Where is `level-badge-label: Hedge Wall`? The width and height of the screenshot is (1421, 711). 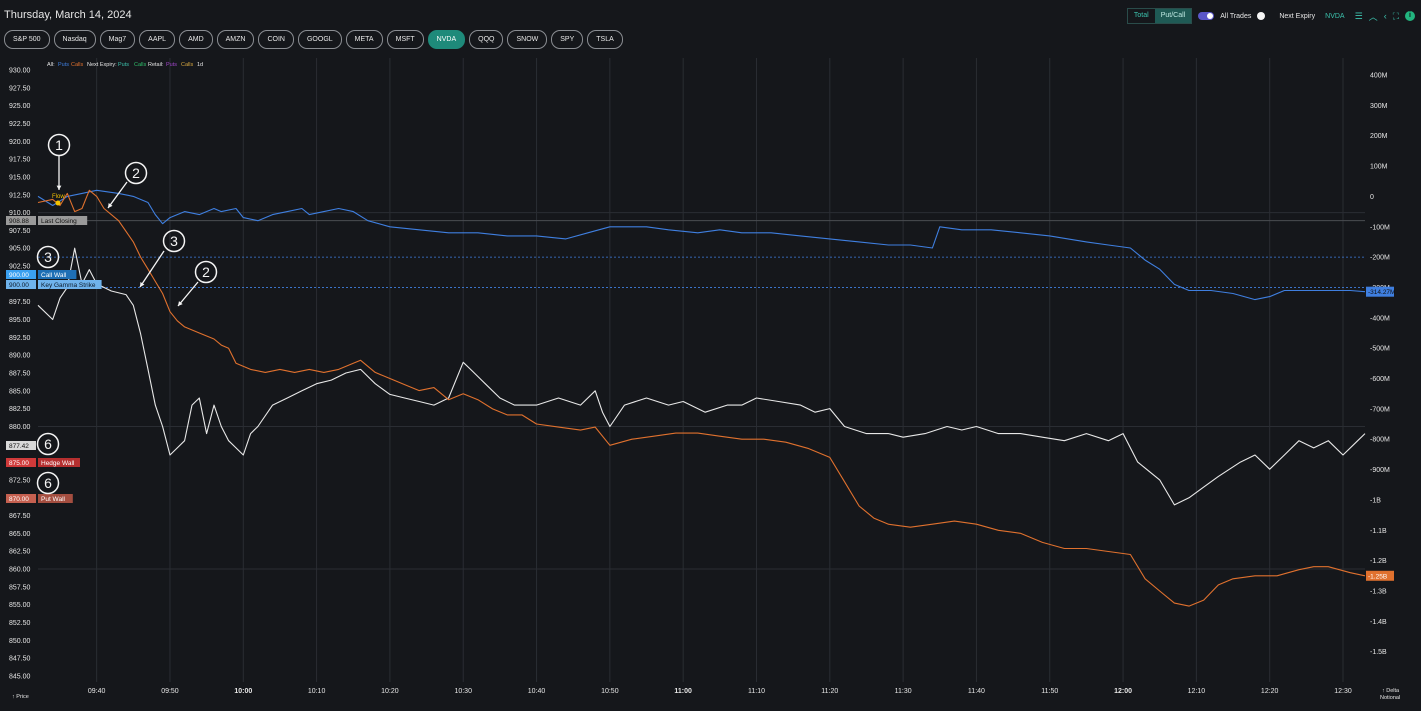 level-badge-label: Hedge Wall is located at coordinates (58, 463).